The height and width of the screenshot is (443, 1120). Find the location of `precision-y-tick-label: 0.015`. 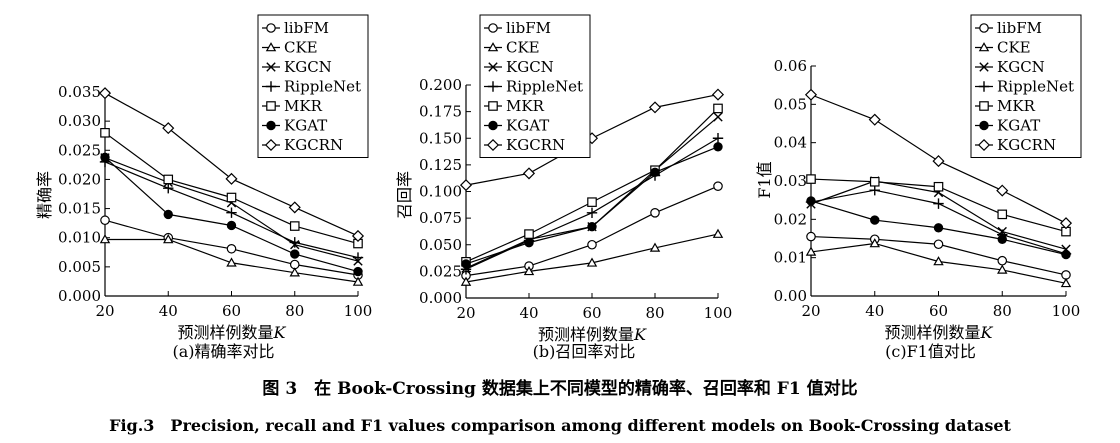

precision-y-tick-label: 0.015 is located at coordinates (79, 209).